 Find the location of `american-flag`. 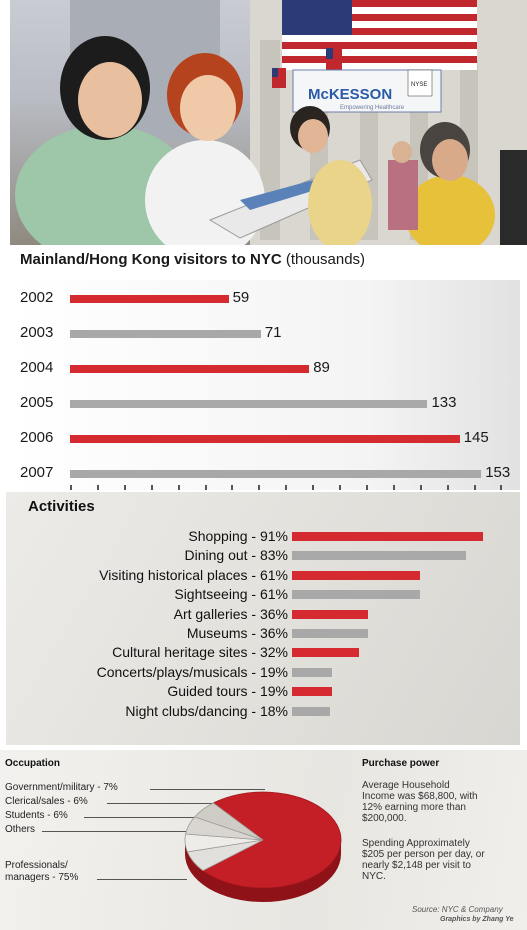

american-flag is located at coordinates (379, 35).